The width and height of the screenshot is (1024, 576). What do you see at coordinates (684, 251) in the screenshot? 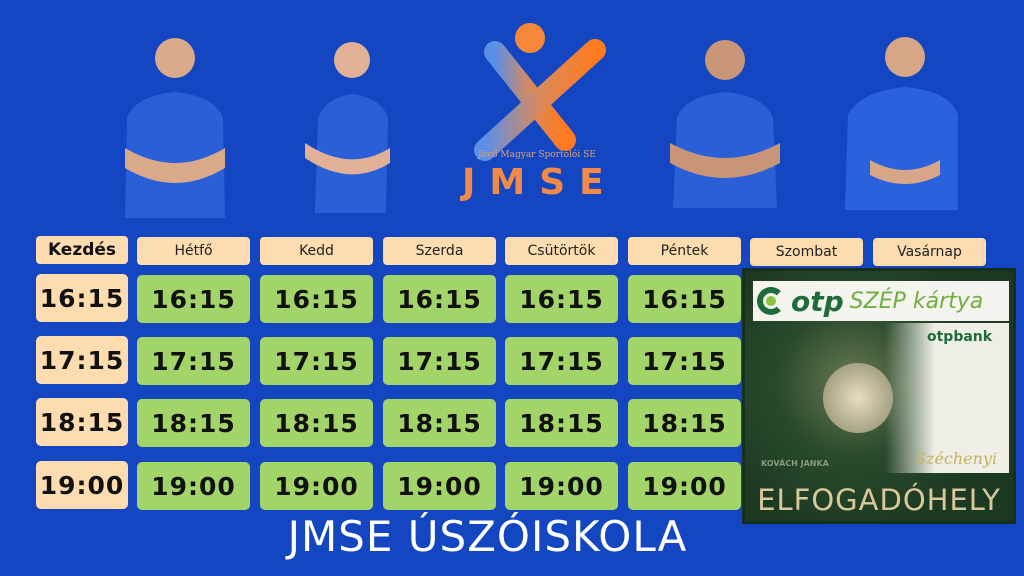
I see `day-header: Péntek` at bounding box center [684, 251].